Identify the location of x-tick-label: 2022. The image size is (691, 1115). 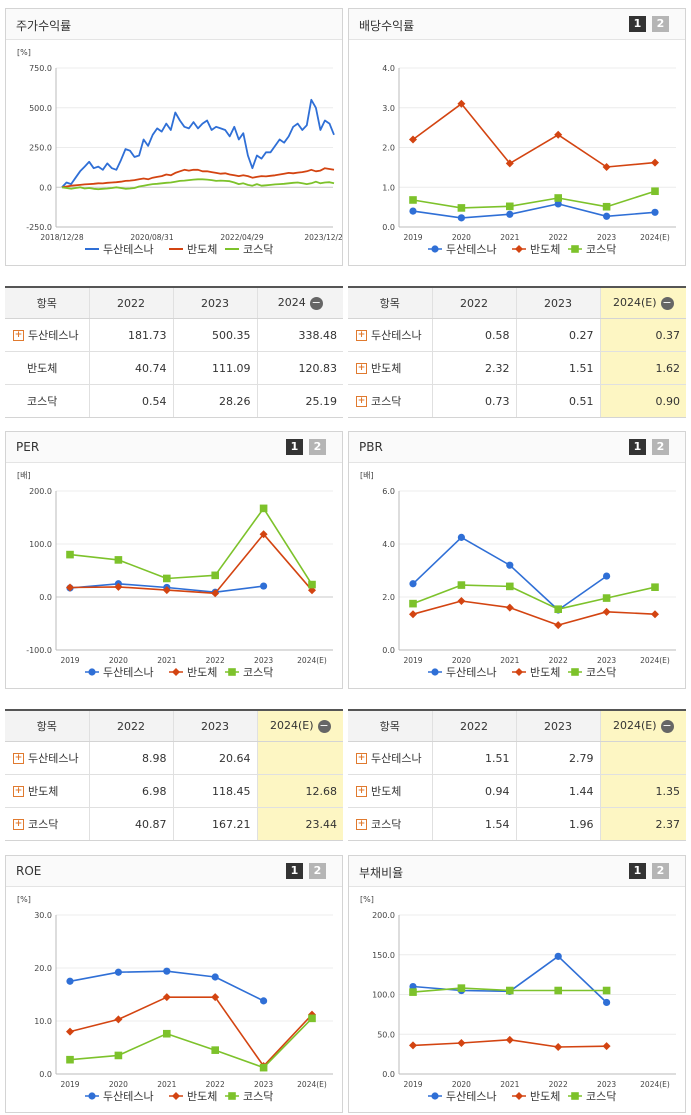
(215, 1084).